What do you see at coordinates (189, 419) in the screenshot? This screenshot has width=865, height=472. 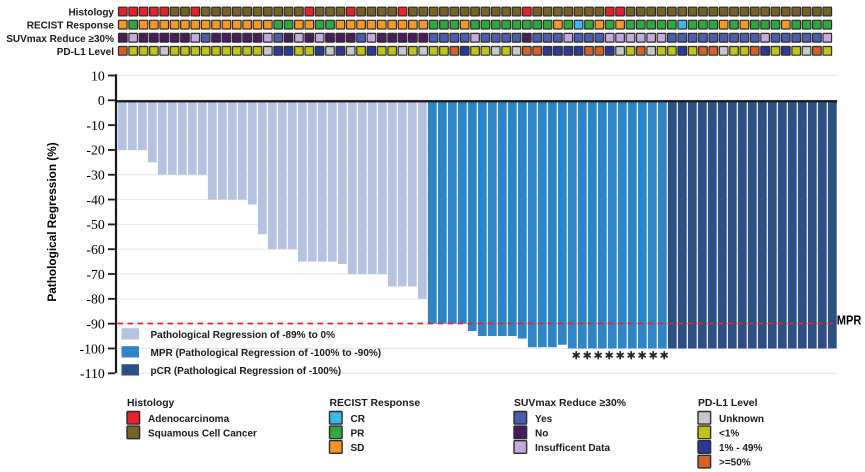 I see `svg-text: Adenocarcinoma` at bounding box center [189, 419].